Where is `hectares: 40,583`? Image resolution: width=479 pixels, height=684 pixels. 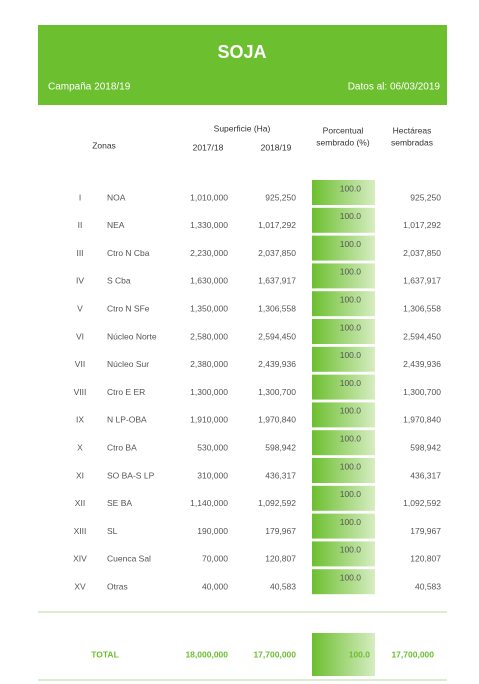
hectares: 40,583 is located at coordinates (428, 586).